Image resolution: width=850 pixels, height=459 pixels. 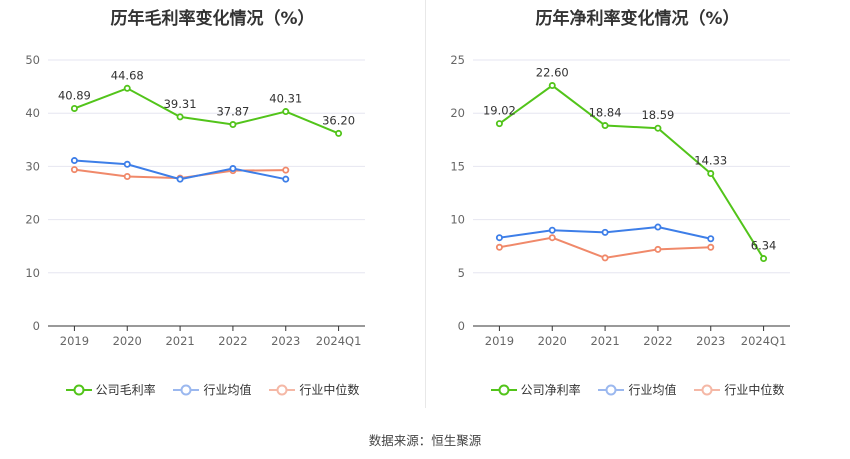 I want to click on data-label: 22.60, so click(x=552, y=73).